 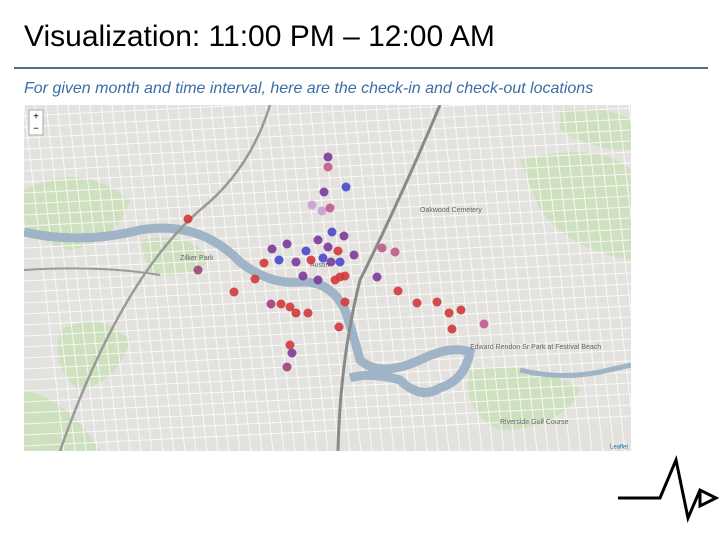 What do you see at coordinates (575, 370) in the screenshot?
I see `river` at bounding box center [575, 370].